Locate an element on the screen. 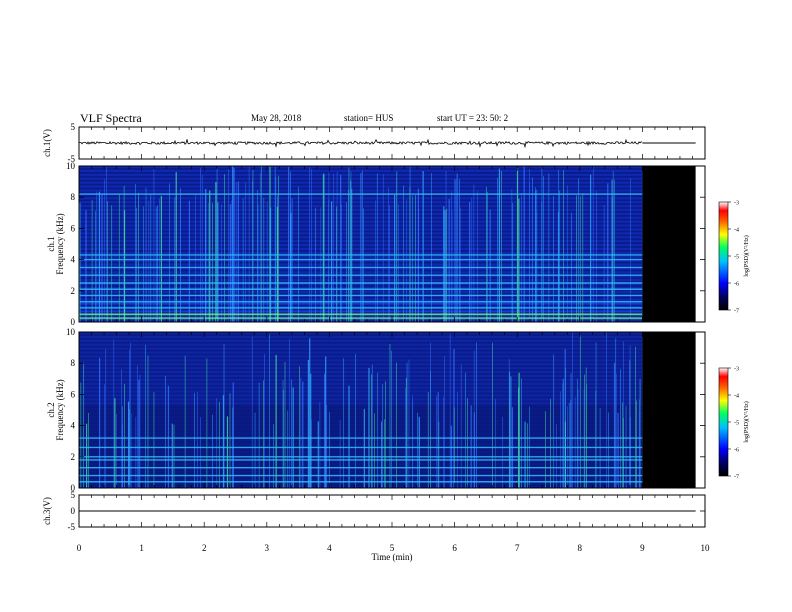  y-axis-label: ch.2 is located at coordinates (51, 409).